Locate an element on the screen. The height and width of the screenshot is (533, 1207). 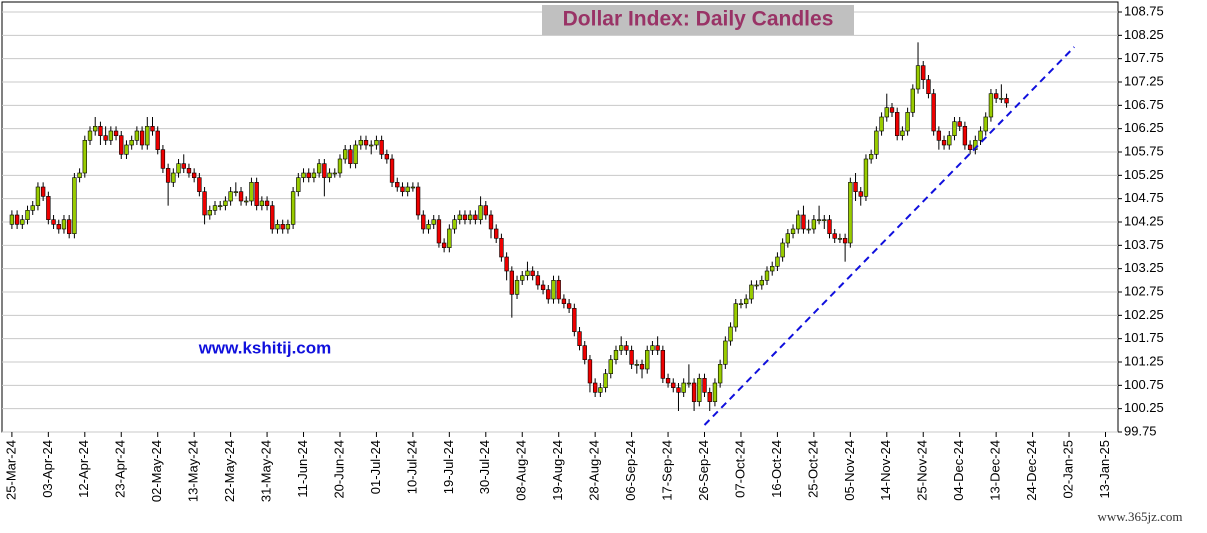
x-tick-label: 13-Dec-24 is located at coordinates (995, 470).